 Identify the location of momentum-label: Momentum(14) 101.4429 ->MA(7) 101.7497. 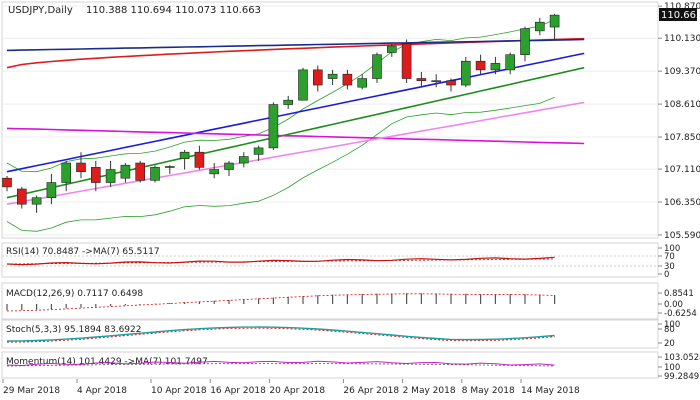
(107, 362).